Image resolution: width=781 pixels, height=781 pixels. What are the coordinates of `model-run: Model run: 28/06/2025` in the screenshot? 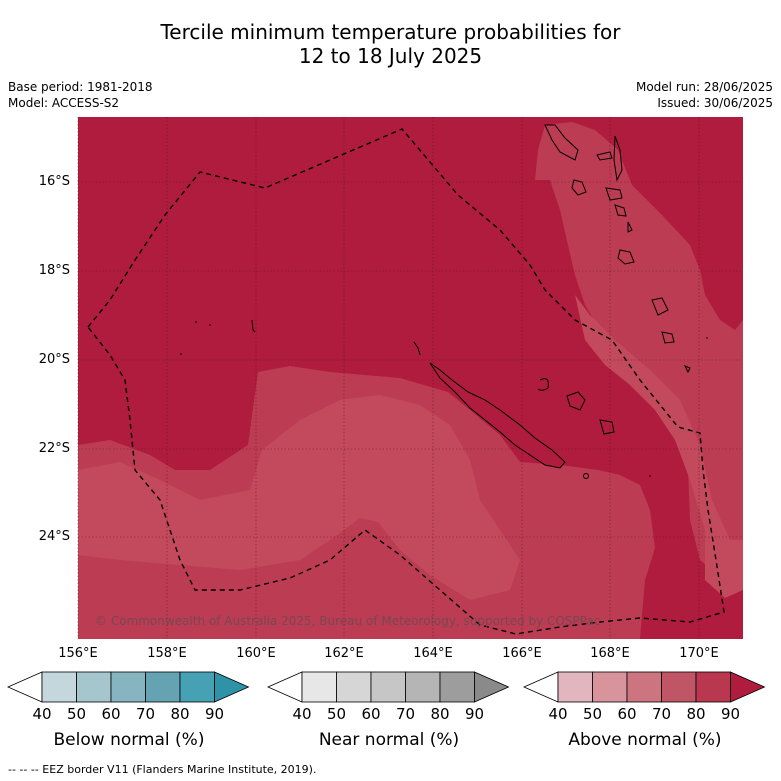 It's located at (704, 87).